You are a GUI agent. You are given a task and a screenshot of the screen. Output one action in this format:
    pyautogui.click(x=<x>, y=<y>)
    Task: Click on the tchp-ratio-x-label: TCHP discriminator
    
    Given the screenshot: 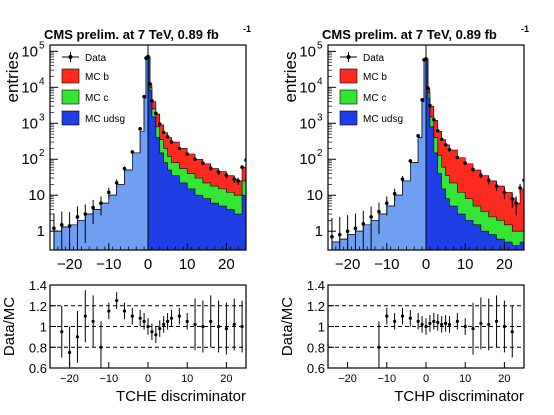 What is the action you would take?
    pyautogui.click(x=459, y=396)
    